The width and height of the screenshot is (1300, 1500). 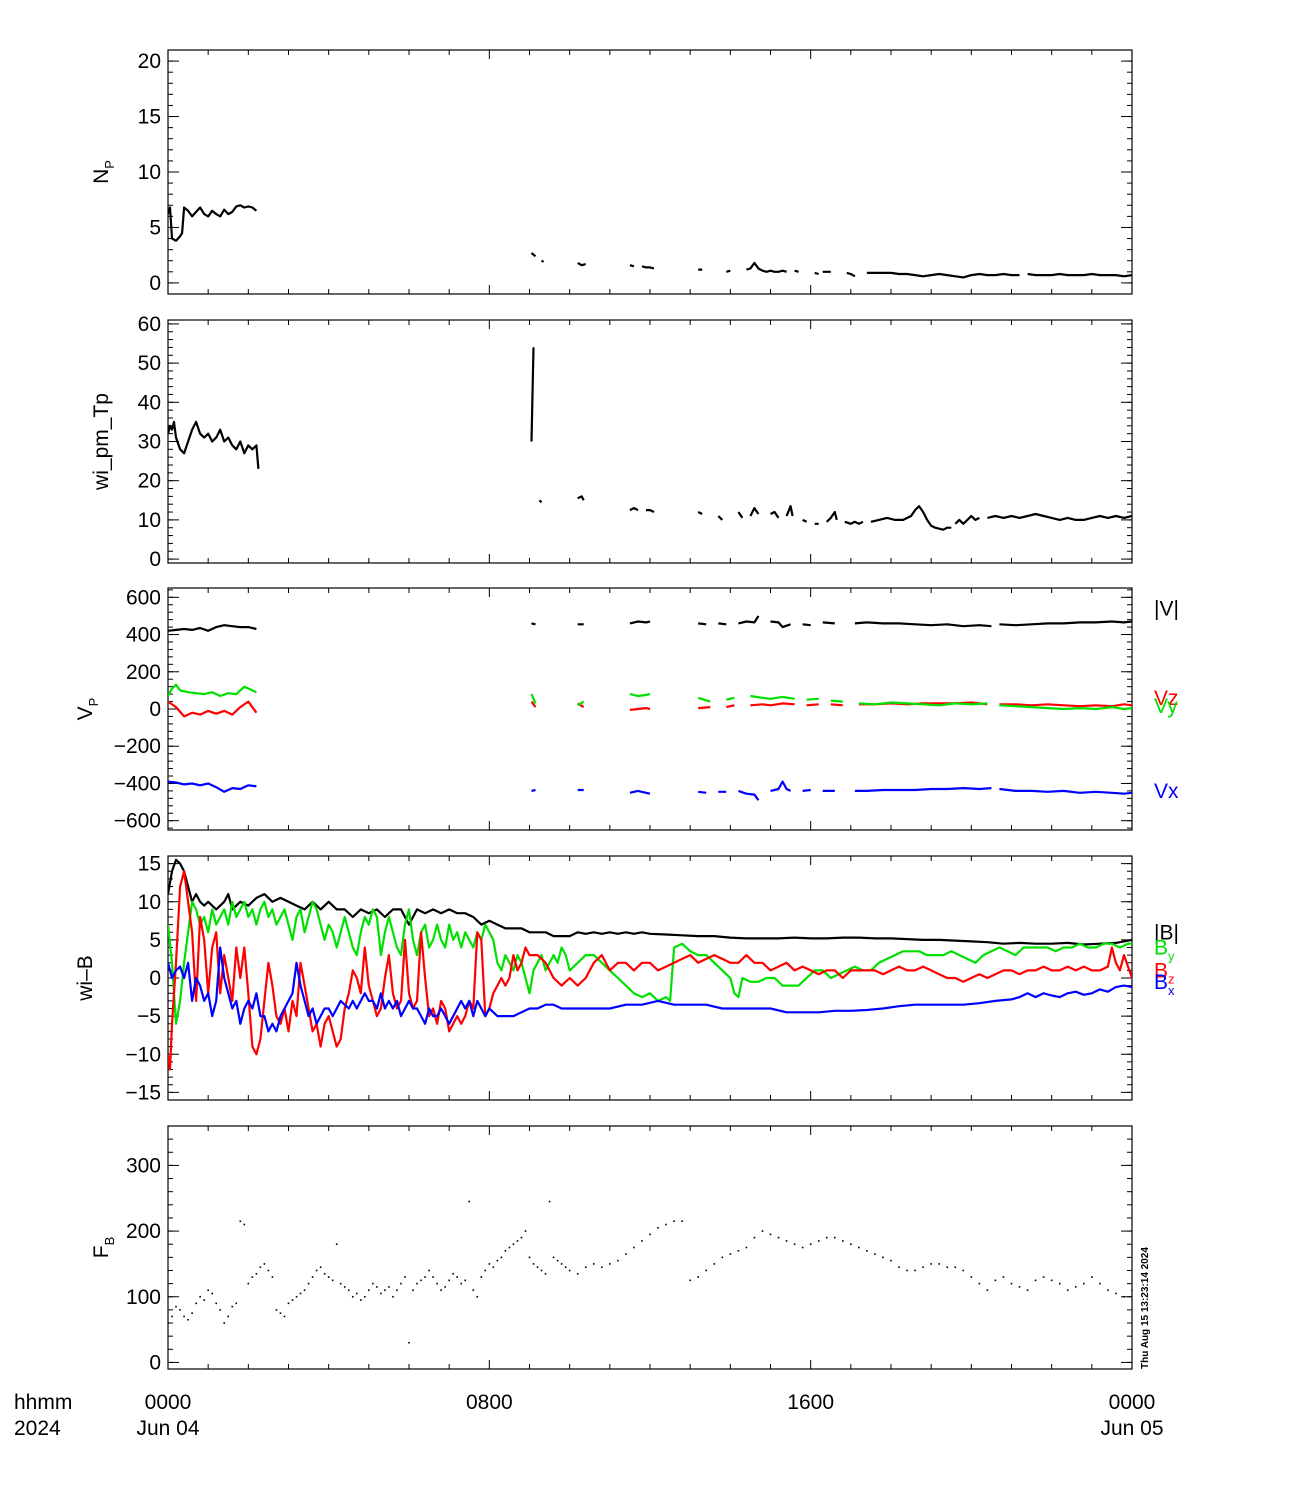 I want to click on y-axis-label-main: wi_pm_Tp, so click(x=101, y=442).